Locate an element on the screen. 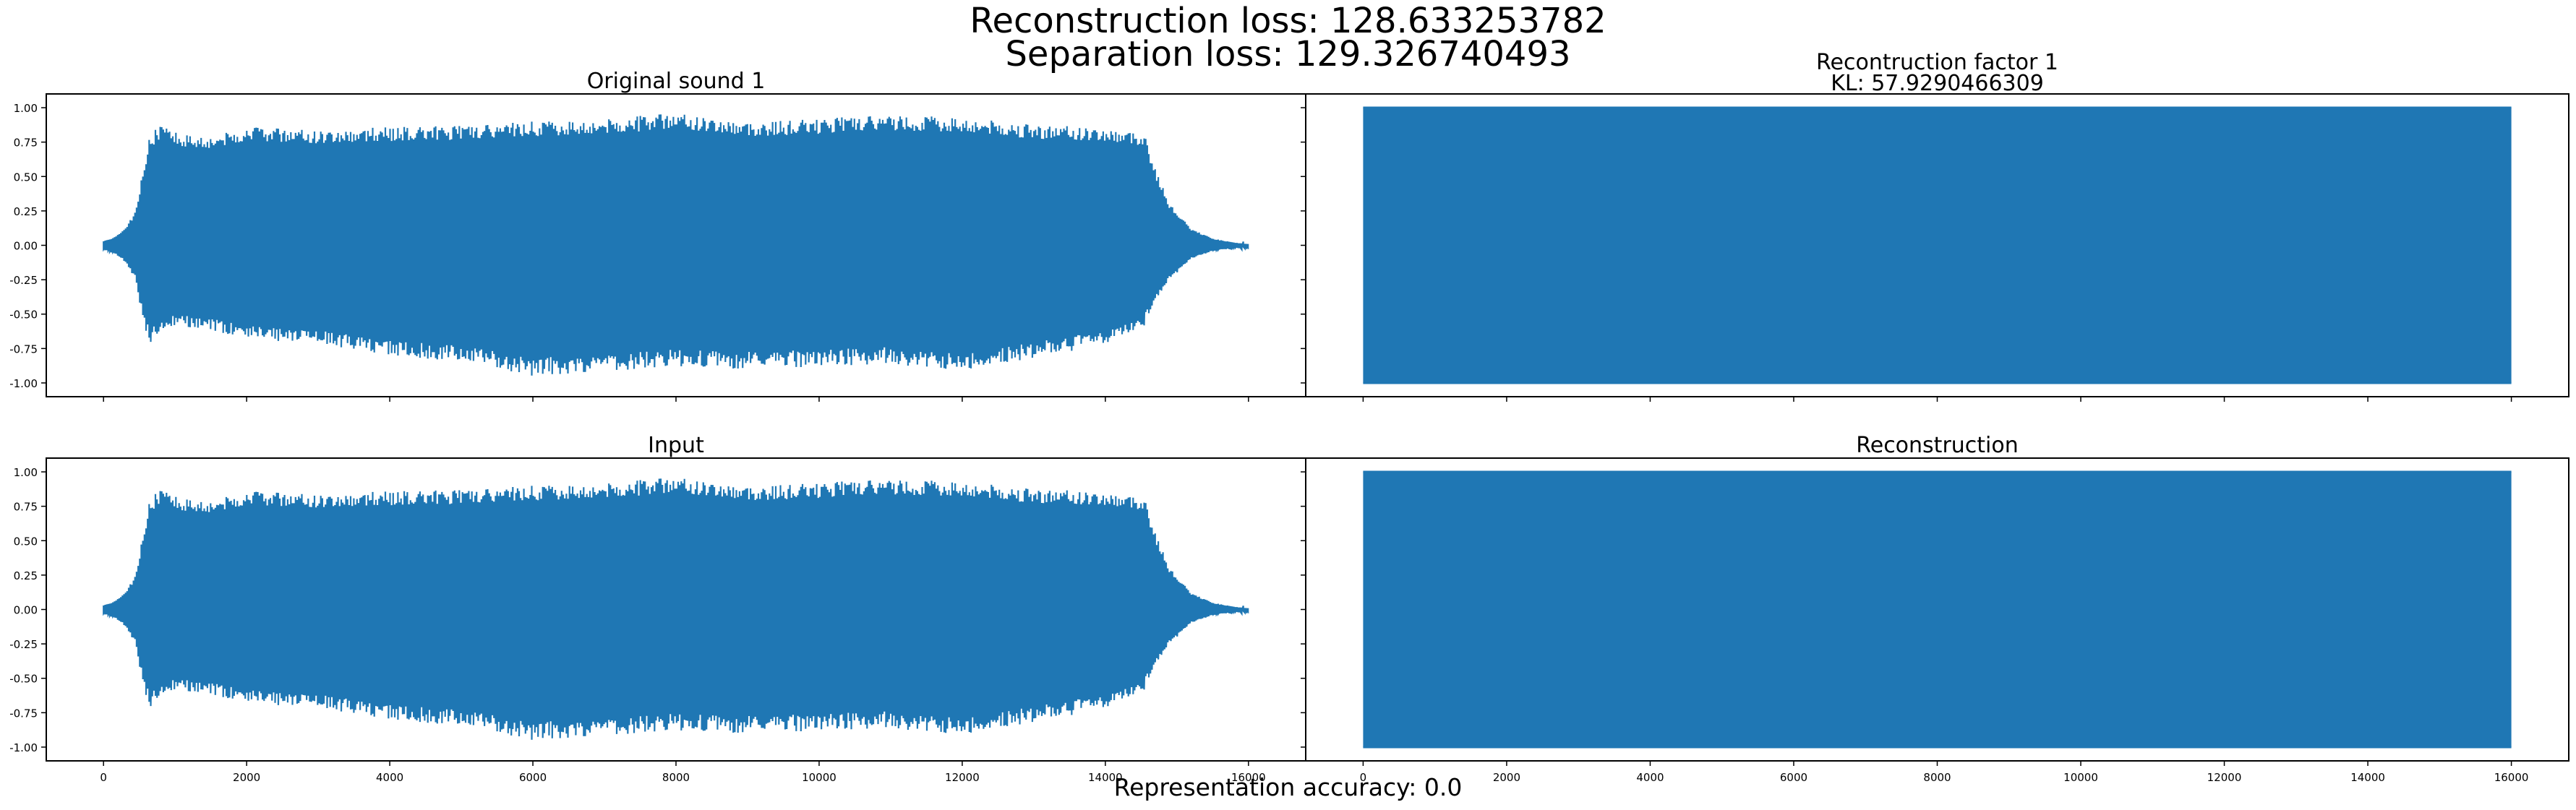 Image resolution: width=2576 pixels, height=810 pixels. x-tick-label-4: 2000 is located at coordinates (1506, 777).